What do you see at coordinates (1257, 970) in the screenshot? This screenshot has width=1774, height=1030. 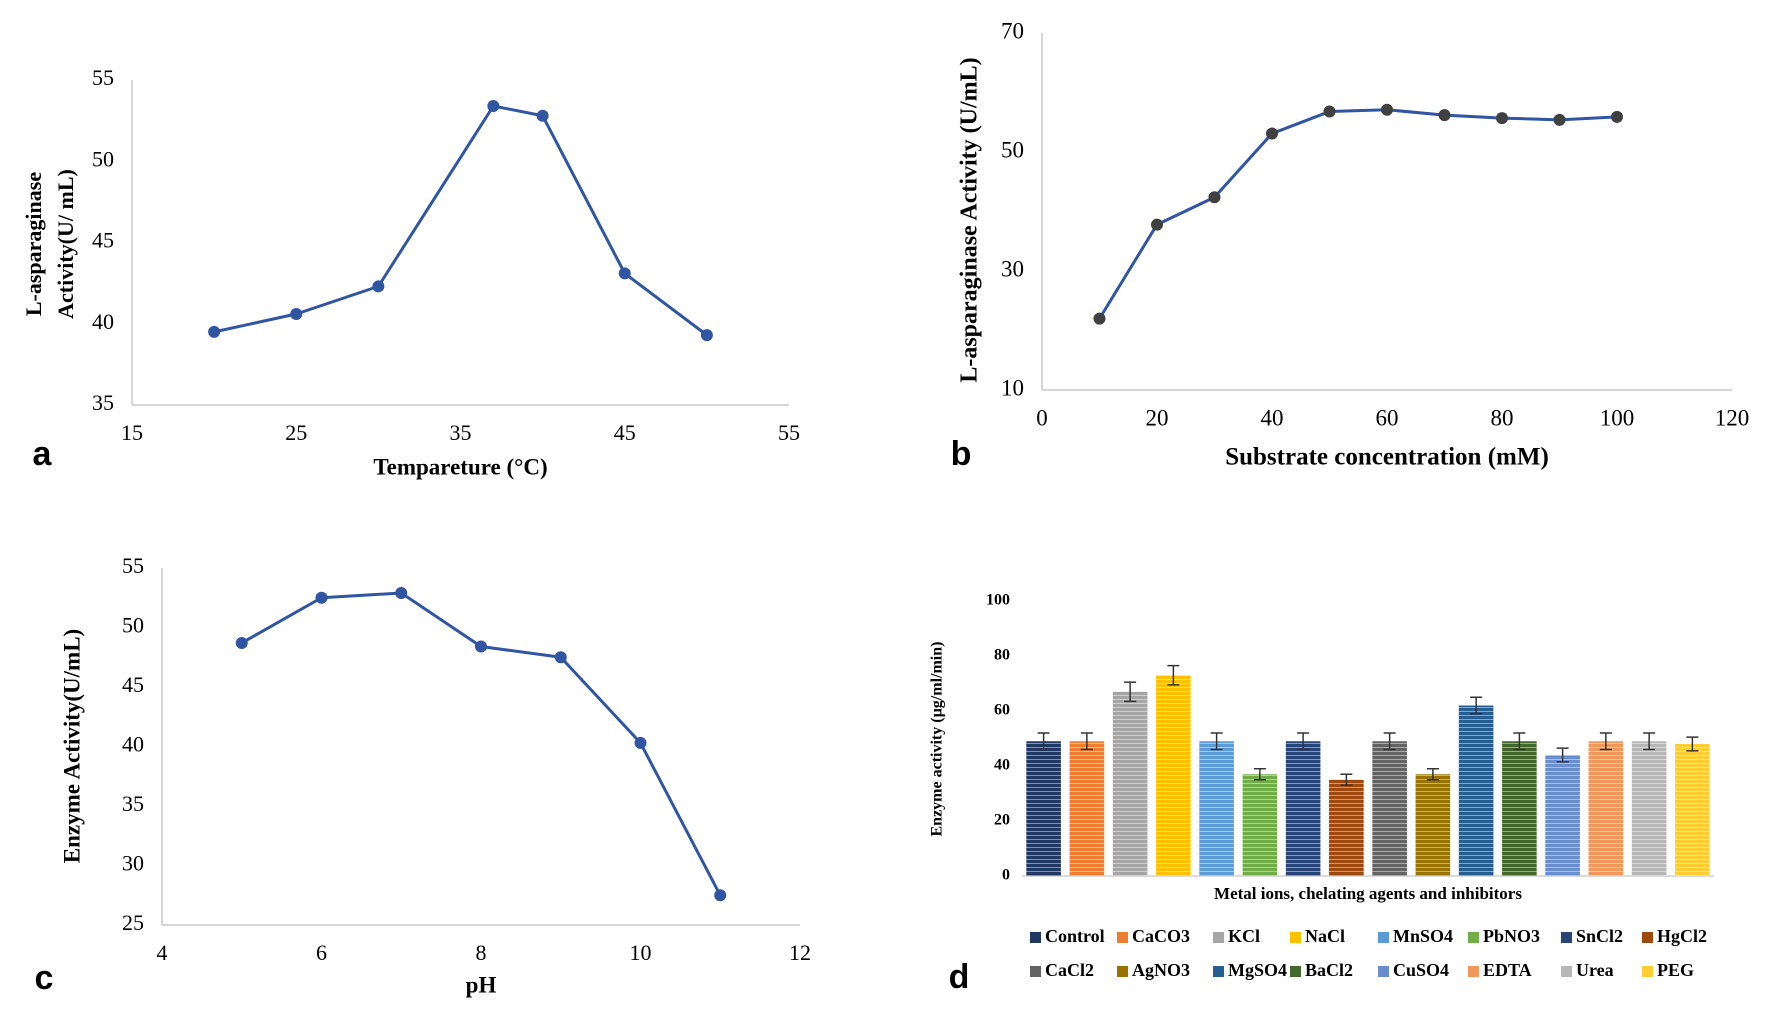 I see `legend-label: MgSO4` at bounding box center [1257, 970].